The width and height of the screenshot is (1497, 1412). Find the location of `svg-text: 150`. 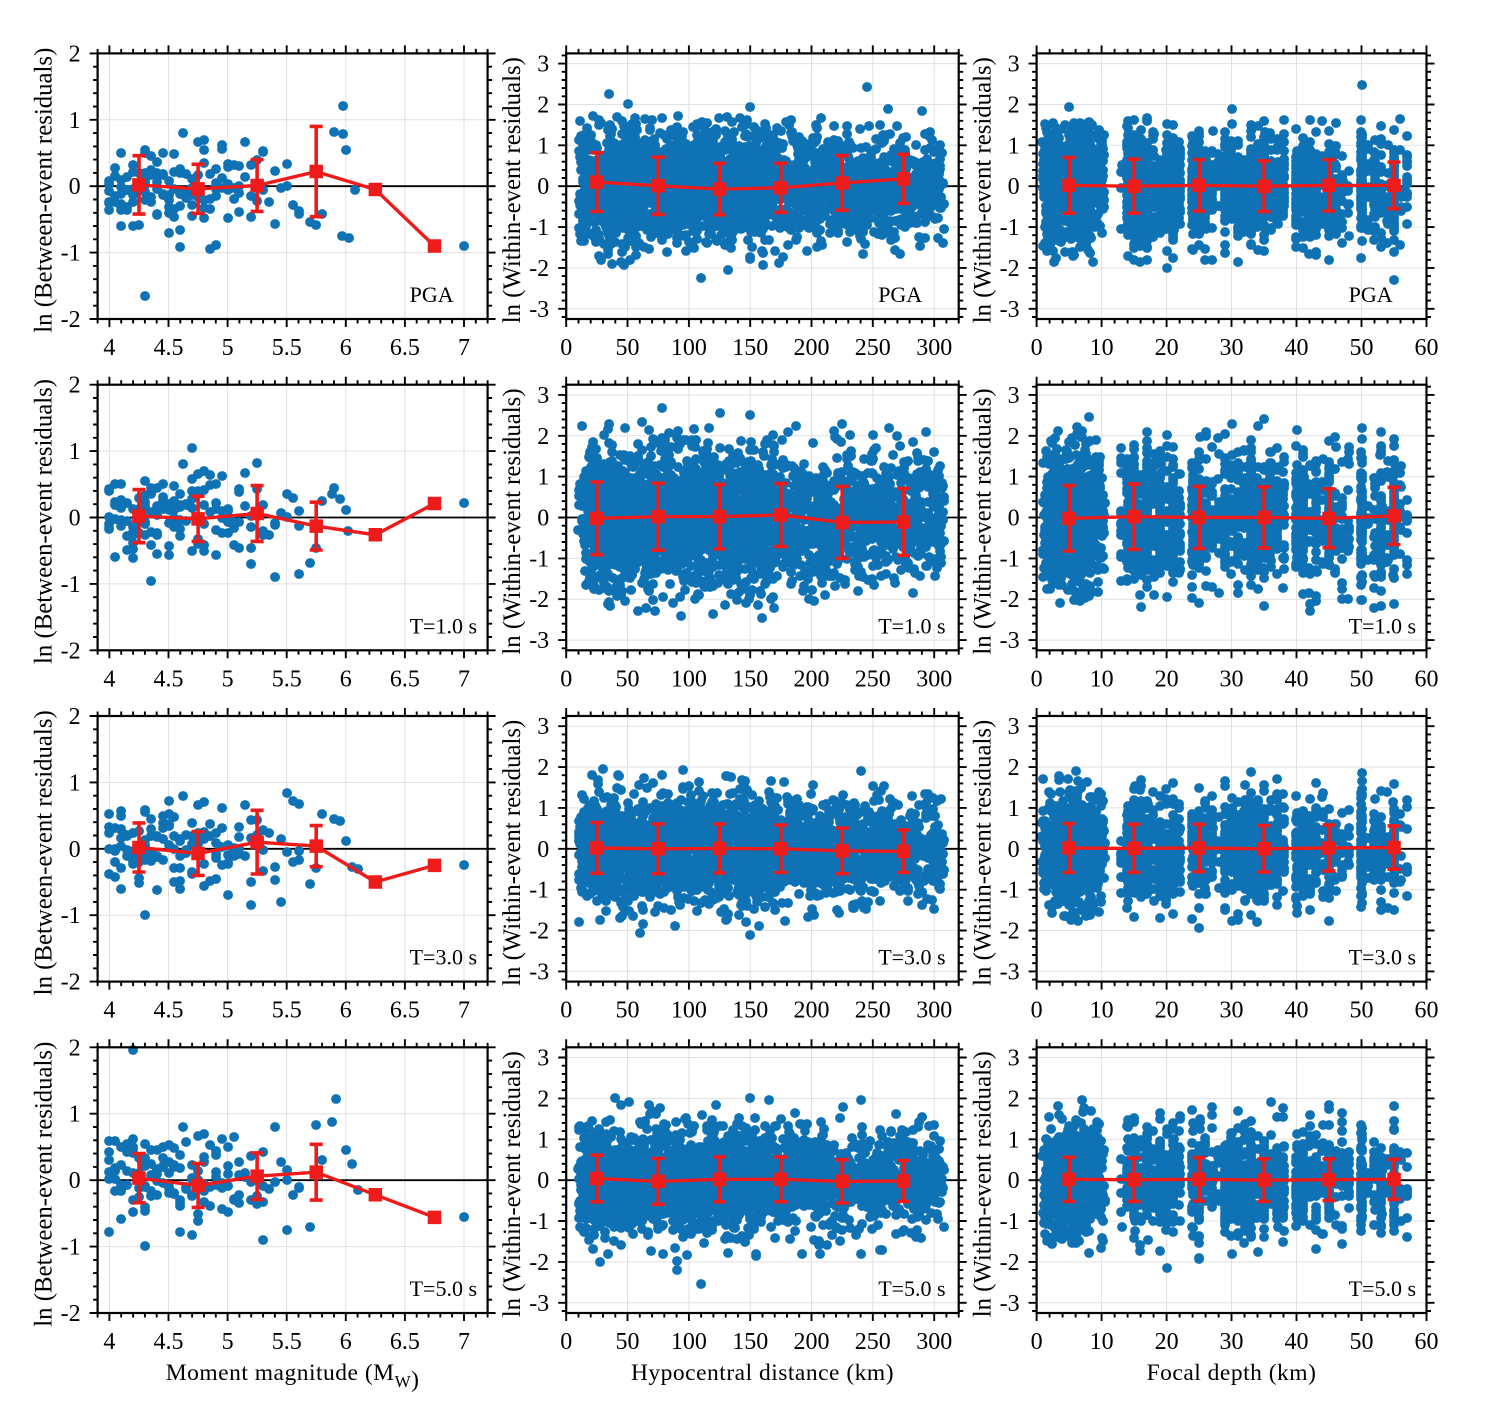

svg-text: 150 is located at coordinates (750, 1342).